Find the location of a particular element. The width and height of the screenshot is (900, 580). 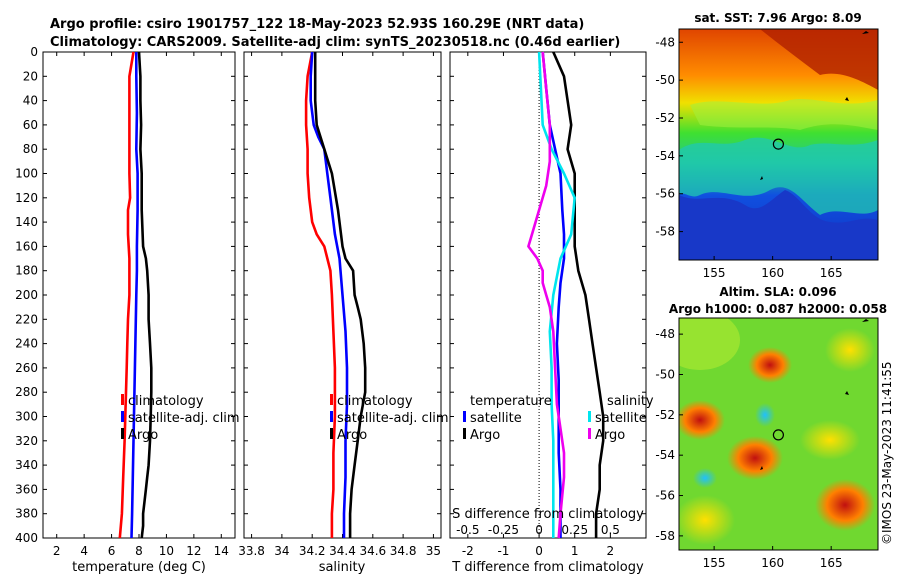

x-tick-label: 8 is located at coordinates (139, 551).